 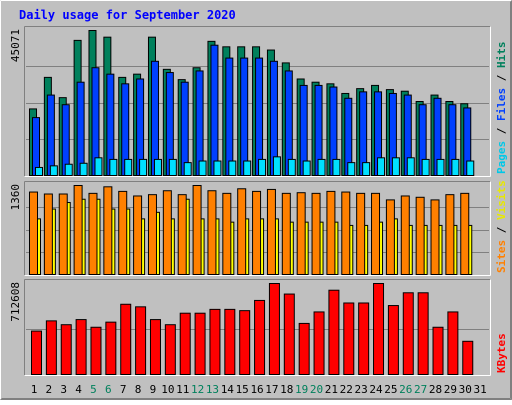 What do you see at coordinates (501, 256) in the screenshot?
I see `legend-part: Sites` at bounding box center [501, 256].